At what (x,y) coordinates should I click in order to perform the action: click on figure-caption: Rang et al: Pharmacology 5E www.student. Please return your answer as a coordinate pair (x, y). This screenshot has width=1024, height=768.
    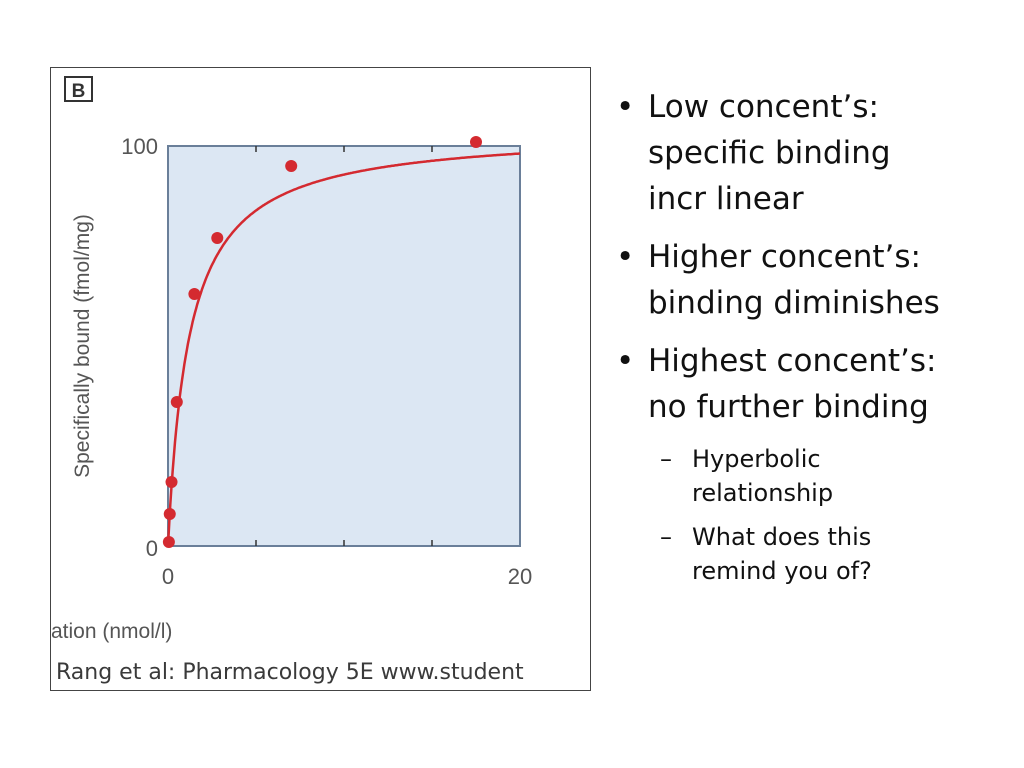
    Looking at the image, I should click on (290, 672).